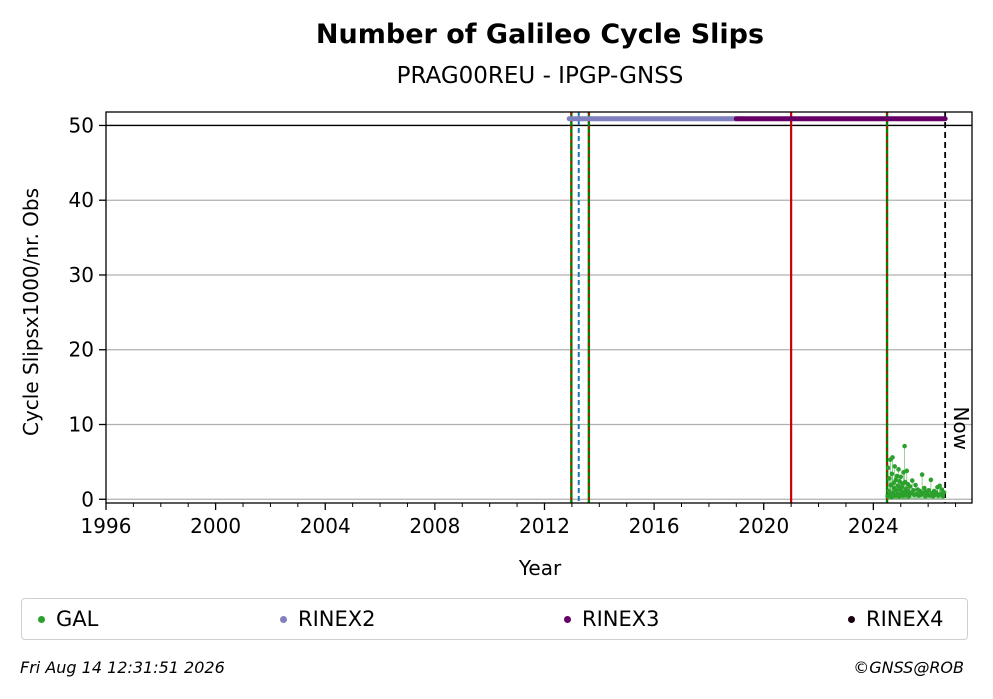  I want to click on y-tick-label-30: 30, so click(81, 275).